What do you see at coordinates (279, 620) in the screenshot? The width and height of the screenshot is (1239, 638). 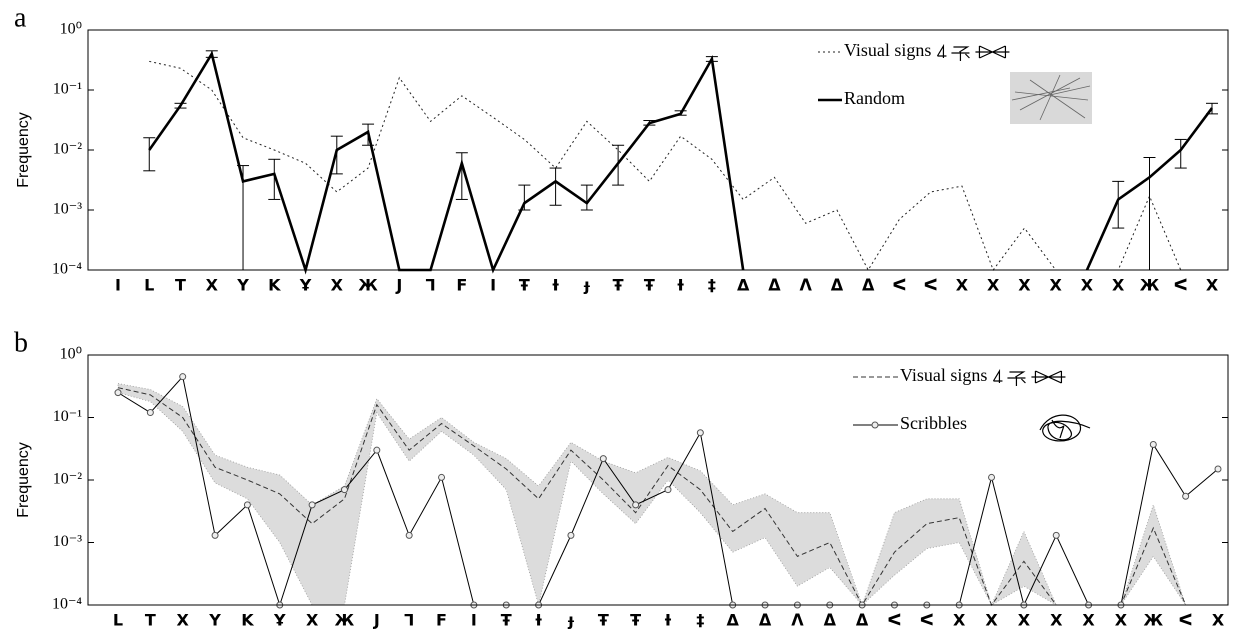 I see `x-tick-label: Ұ` at bounding box center [279, 620].